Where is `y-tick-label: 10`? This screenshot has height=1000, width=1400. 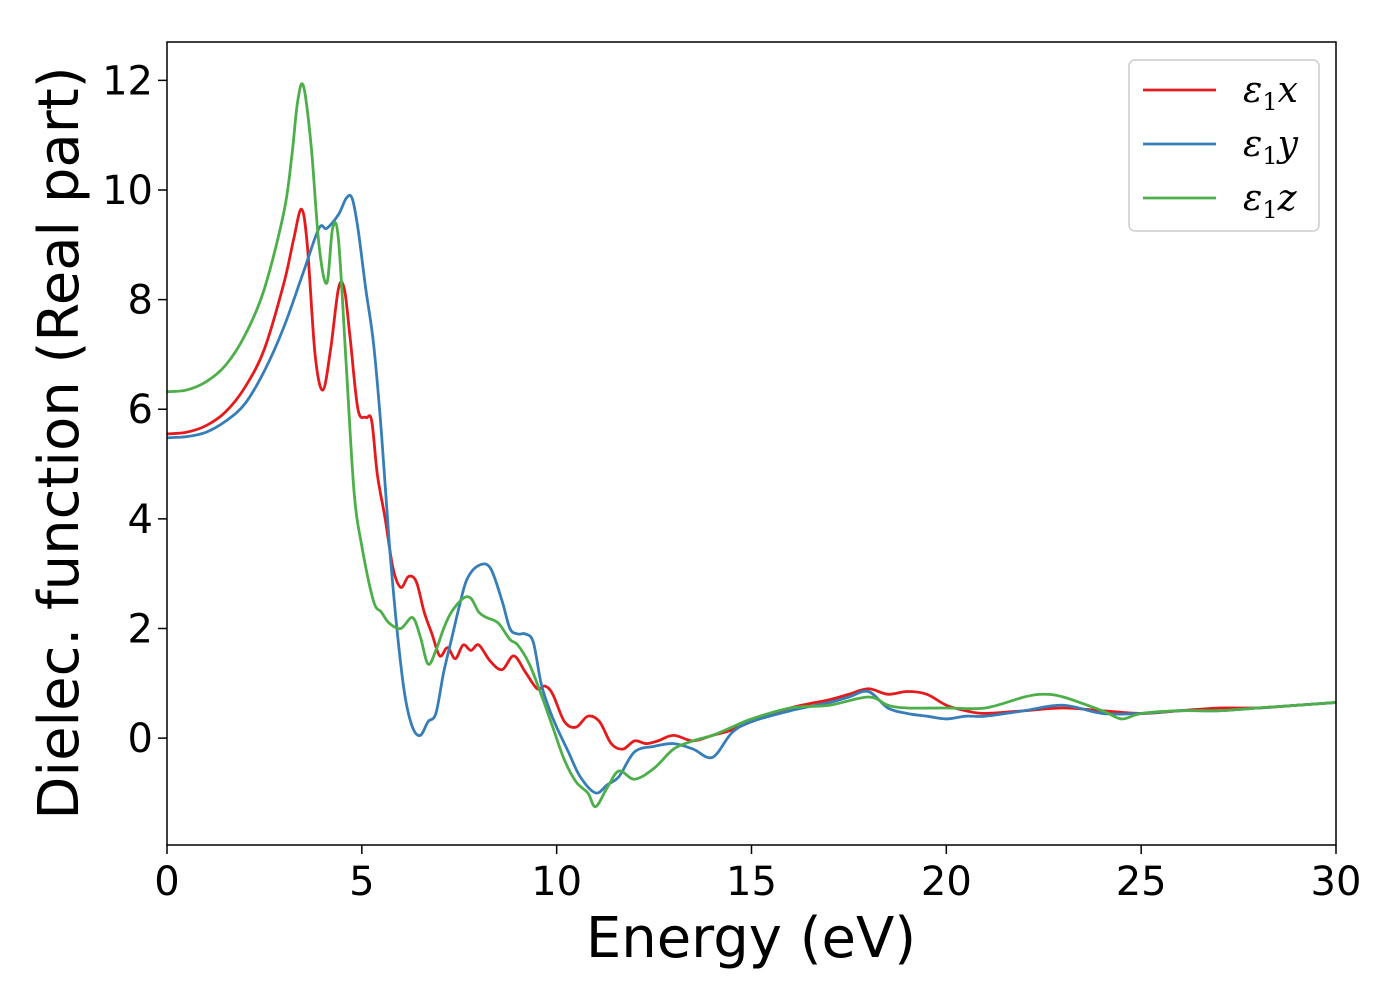
y-tick-label: 10 is located at coordinates (127, 191).